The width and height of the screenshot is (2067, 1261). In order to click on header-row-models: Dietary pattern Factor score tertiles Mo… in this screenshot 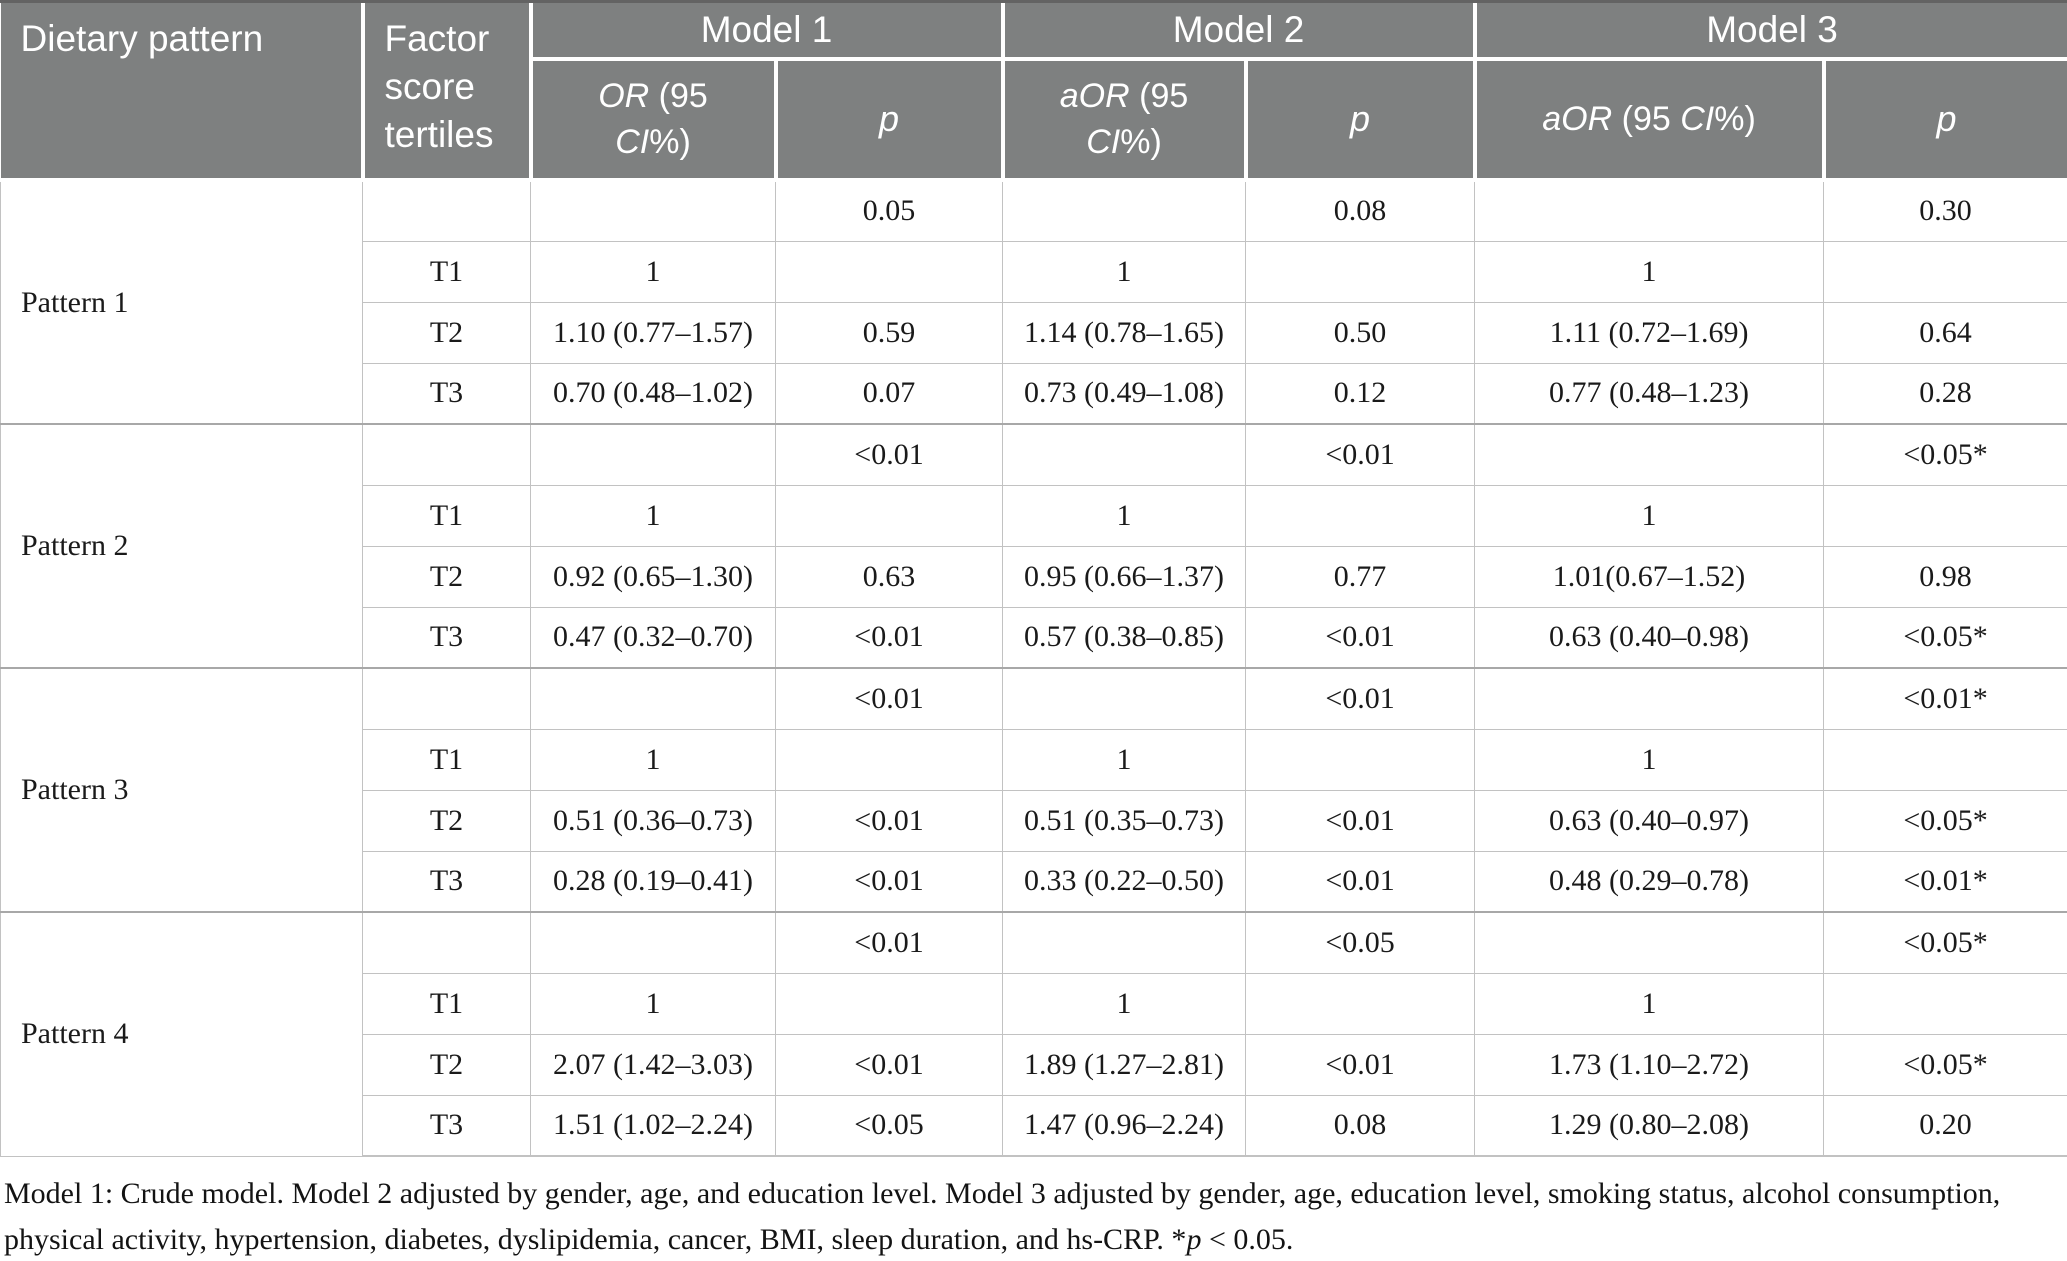, I will do `click(1033, 92)`.